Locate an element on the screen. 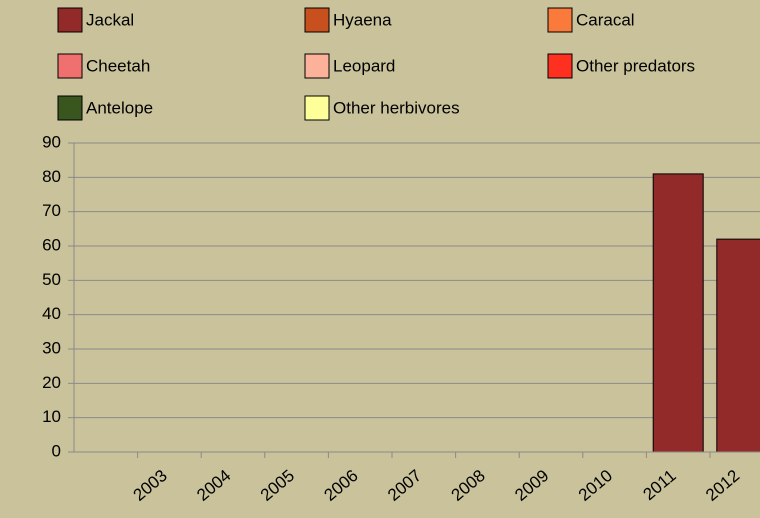  y-tick-label: 90 is located at coordinates (51, 141).